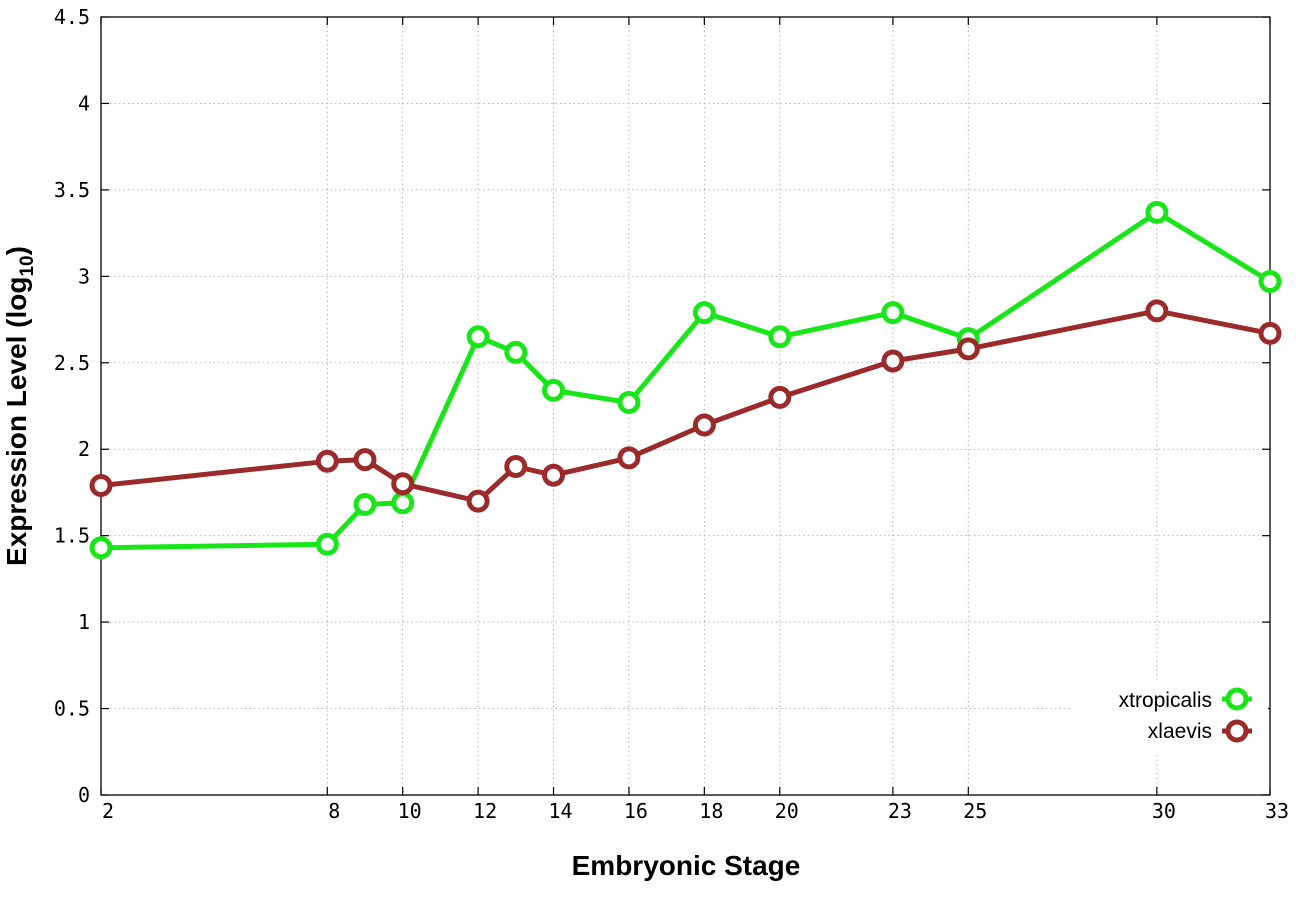 The height and width of the screenshot is (907, 1296). What do you see at coordinates (84, 276) in the screenshot?
I see `y-tick-label: 3` at bounding box center [84, 276].